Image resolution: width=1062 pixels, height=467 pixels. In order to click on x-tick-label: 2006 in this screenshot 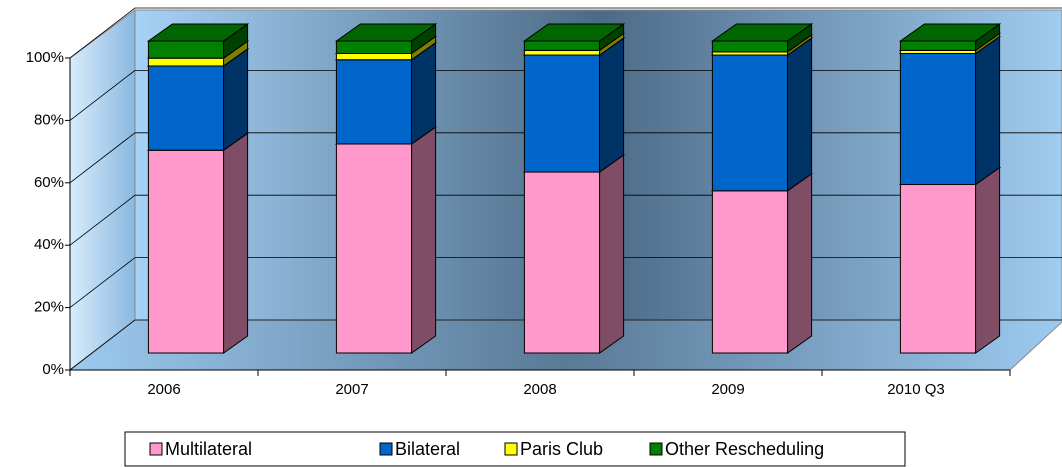, I will do `click(163, 389)`.